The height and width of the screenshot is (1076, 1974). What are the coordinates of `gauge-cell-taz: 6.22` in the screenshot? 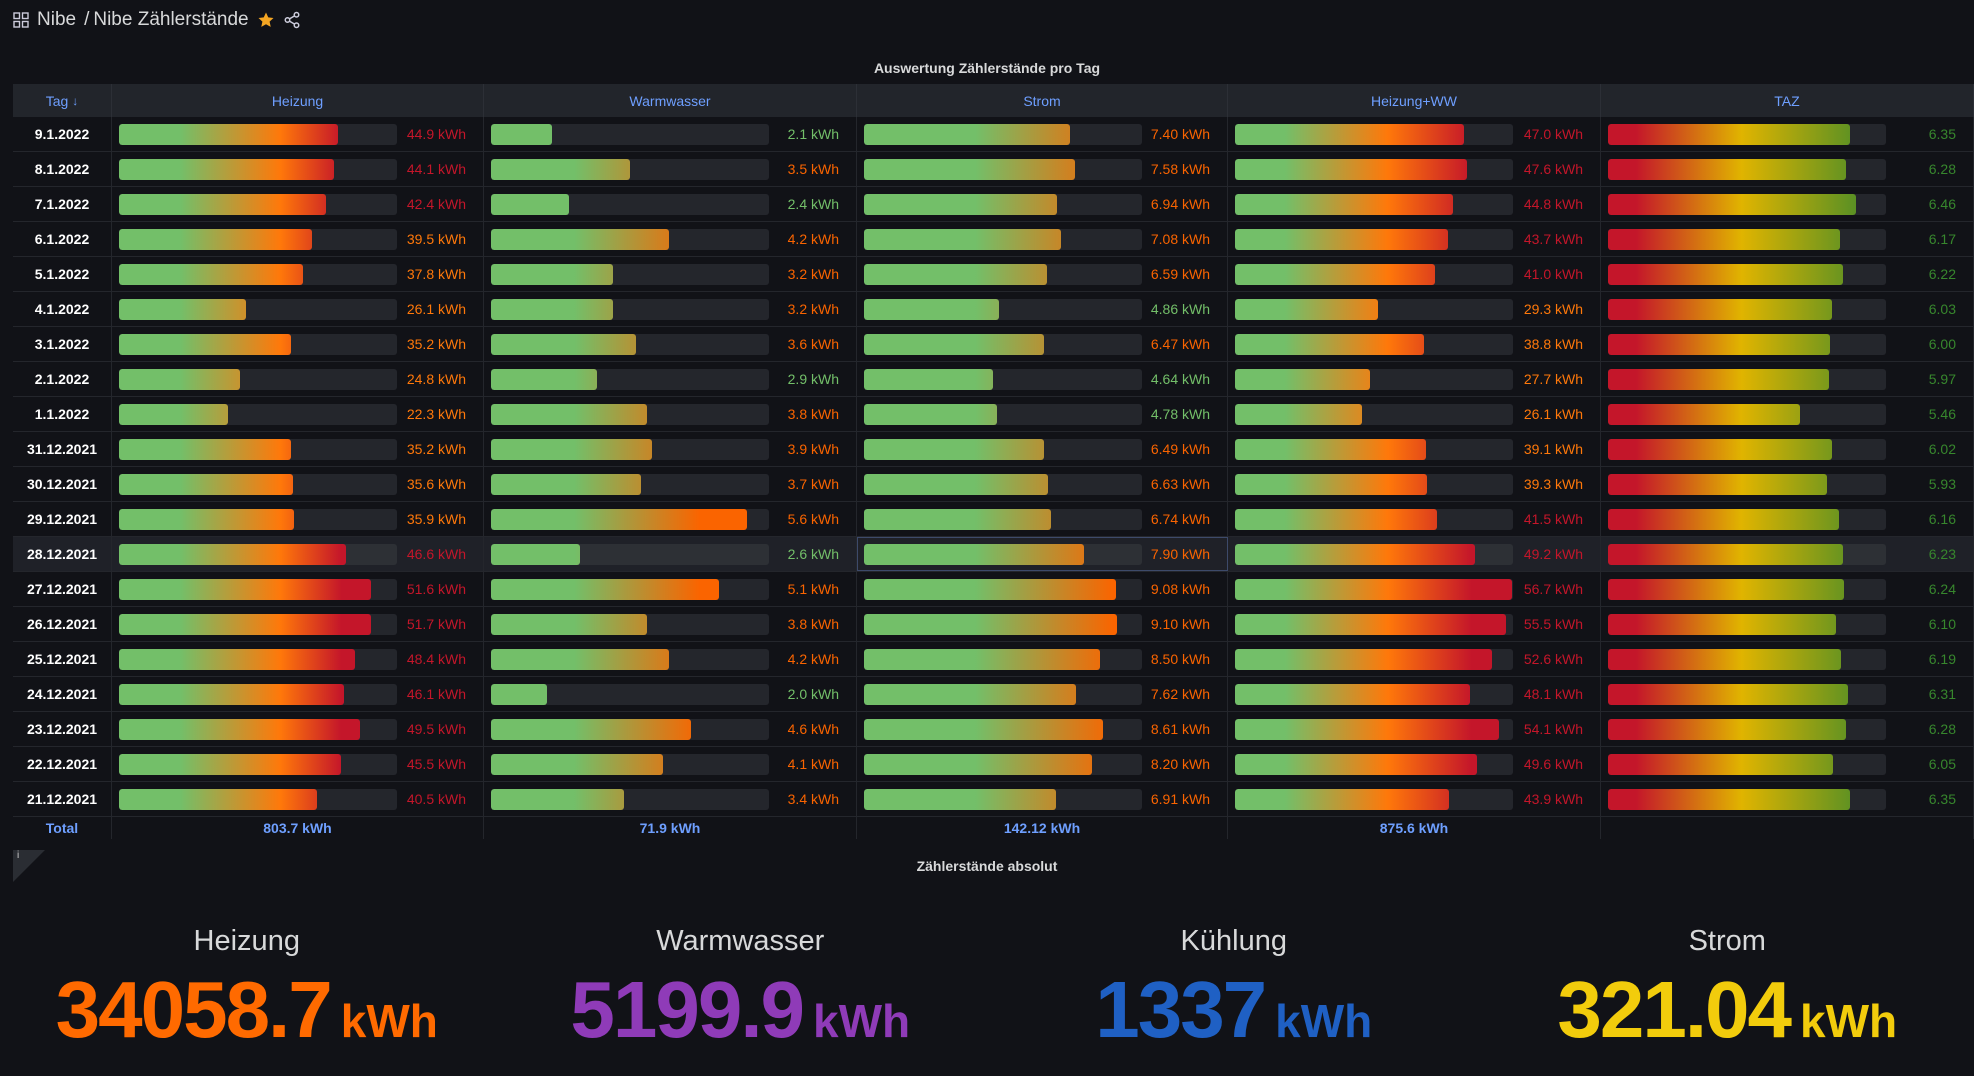 It's located at (1787, 274).